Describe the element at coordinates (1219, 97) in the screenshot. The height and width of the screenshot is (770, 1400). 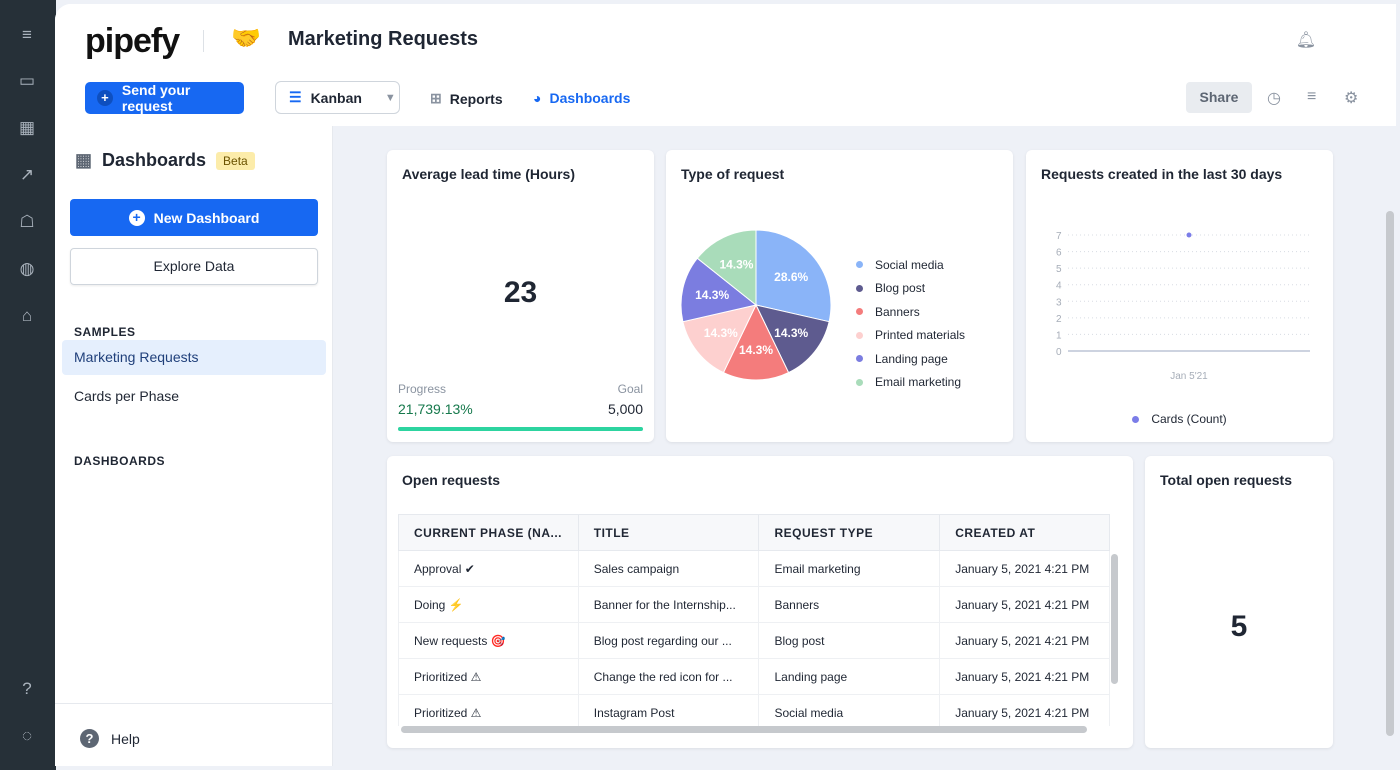
I see `share-button: Share` at that location.